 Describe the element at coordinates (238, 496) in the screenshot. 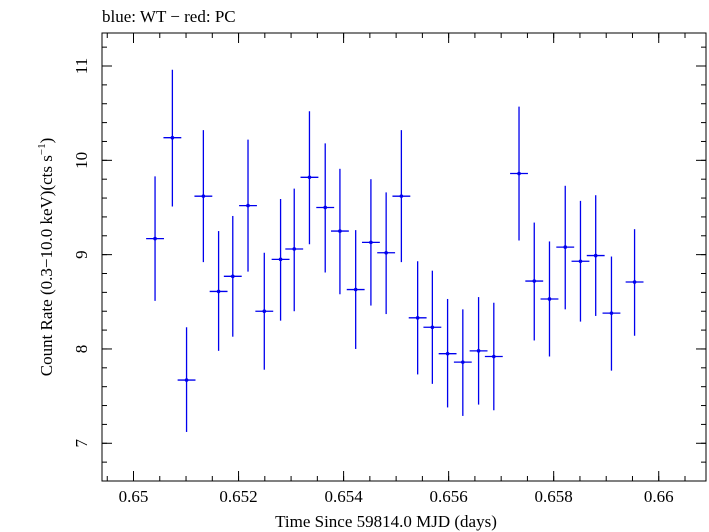

I see `x-tick-label: 0.652` at that location.